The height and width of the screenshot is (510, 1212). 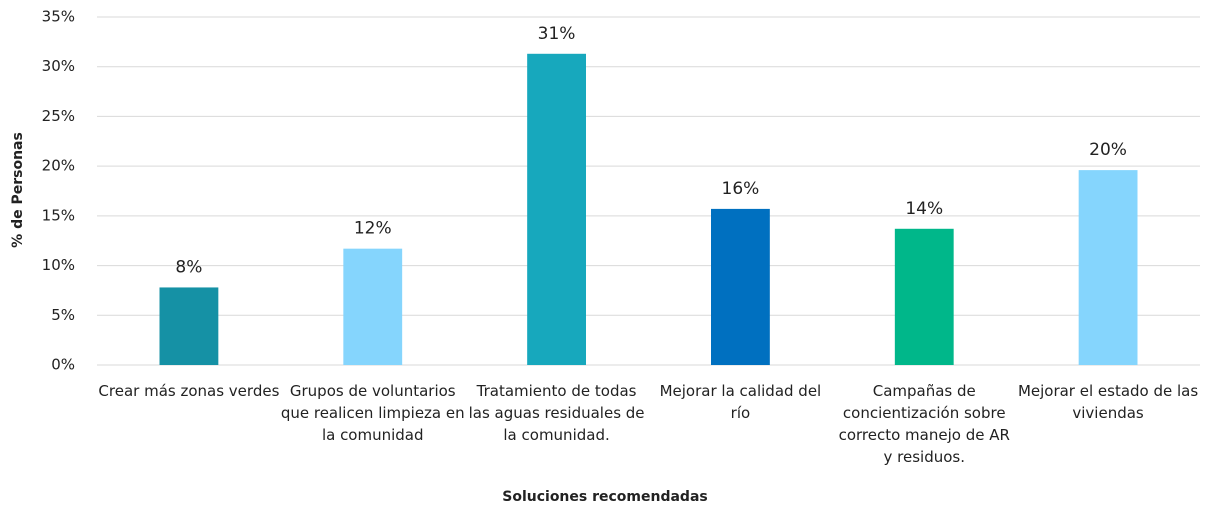 What do you see at coordinates (189, 391) in the screenshot?
I see `x-tick-label: Crear más zonas verdes` at bounding box center [189, 391].